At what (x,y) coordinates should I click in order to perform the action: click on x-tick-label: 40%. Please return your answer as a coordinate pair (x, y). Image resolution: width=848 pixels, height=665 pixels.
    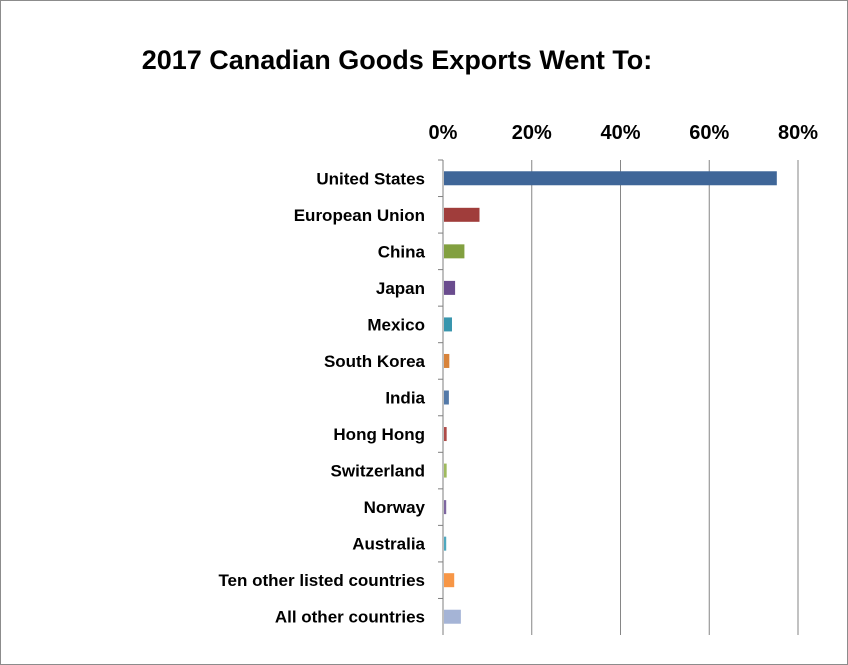
    Looking at the image, I should click on (620, 133).